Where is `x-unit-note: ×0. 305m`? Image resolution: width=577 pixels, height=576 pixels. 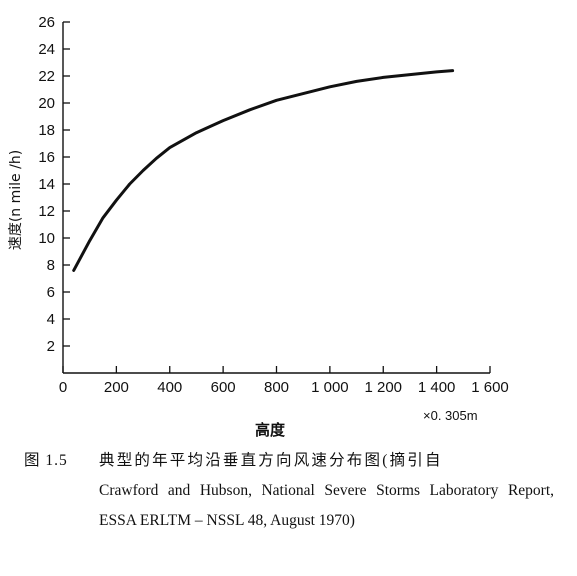 x-unit-note: ×0. 305m is located at coordinates (450, 415).